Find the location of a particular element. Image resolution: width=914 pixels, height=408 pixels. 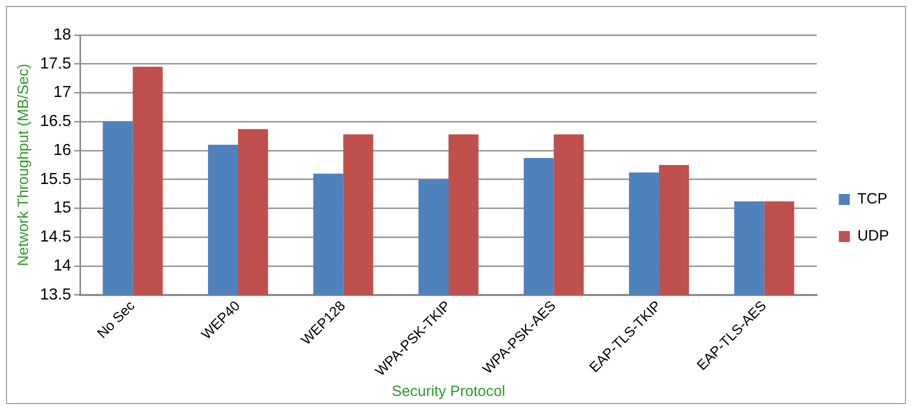

y-axis-title: Network Throughput (MB/Sec) is located at coordinates (23, 165).